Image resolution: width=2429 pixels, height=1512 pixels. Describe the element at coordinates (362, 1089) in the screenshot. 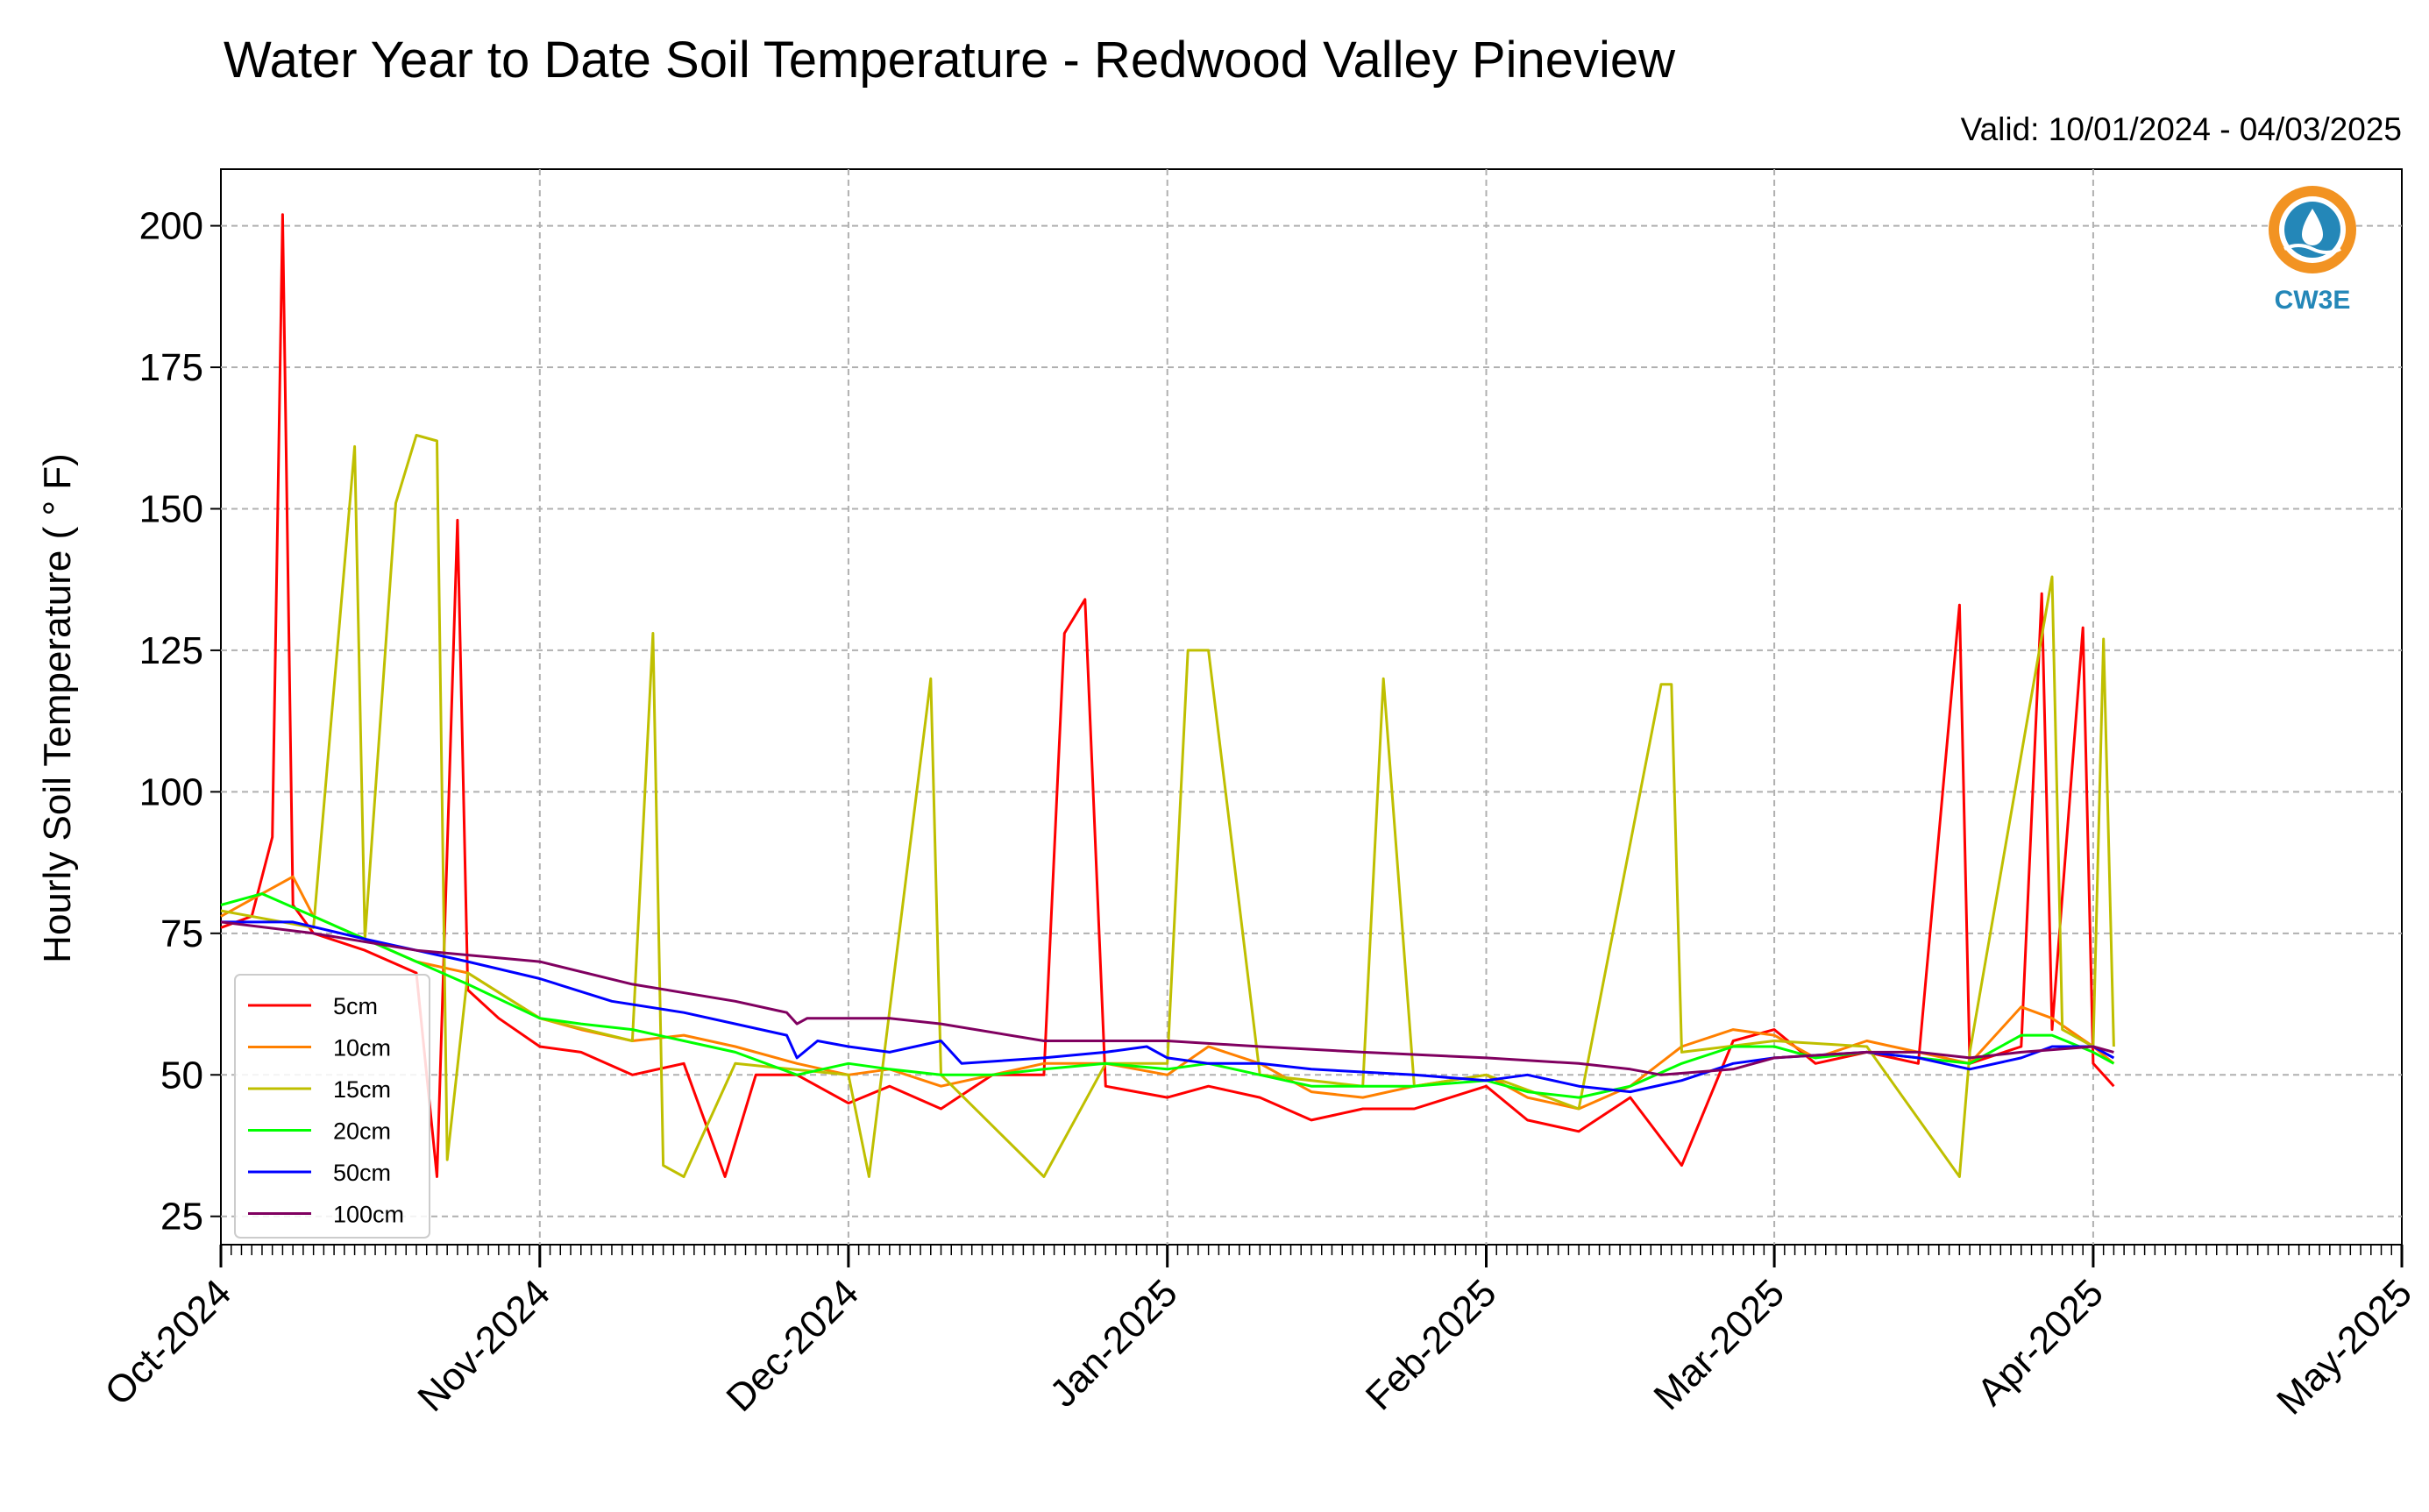

I see `legend-label-15cm: 15cm` at that location.